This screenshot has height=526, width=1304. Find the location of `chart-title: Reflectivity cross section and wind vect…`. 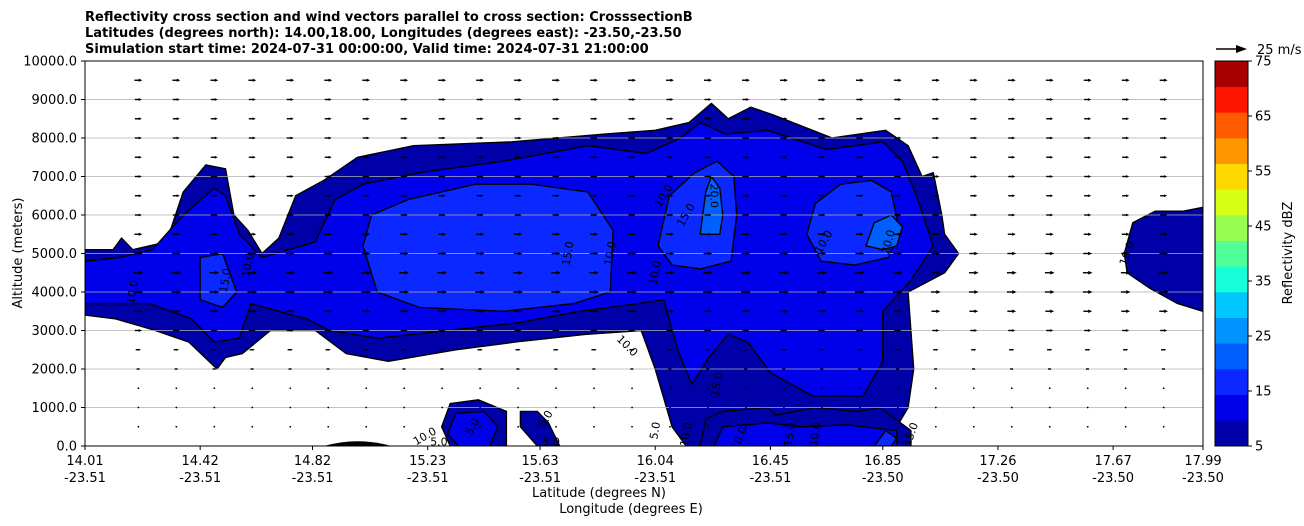

chart-title: Reflectivity cross section and wind vect… is located at coordinates (389, 33).